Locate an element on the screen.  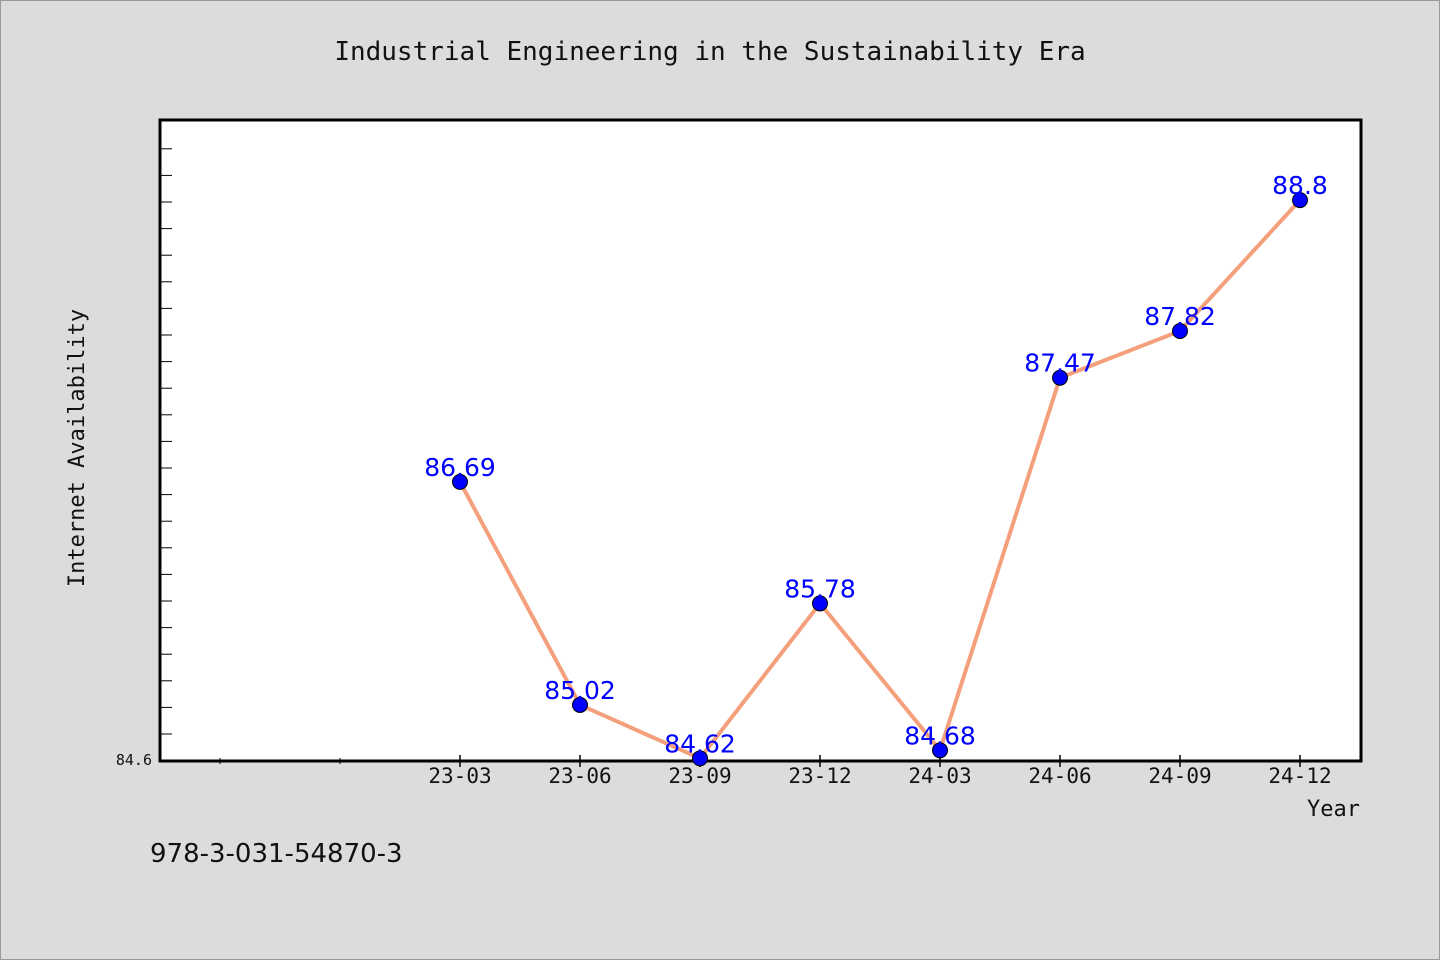
data-label: 84.68 is located at coordinates (940, 735).